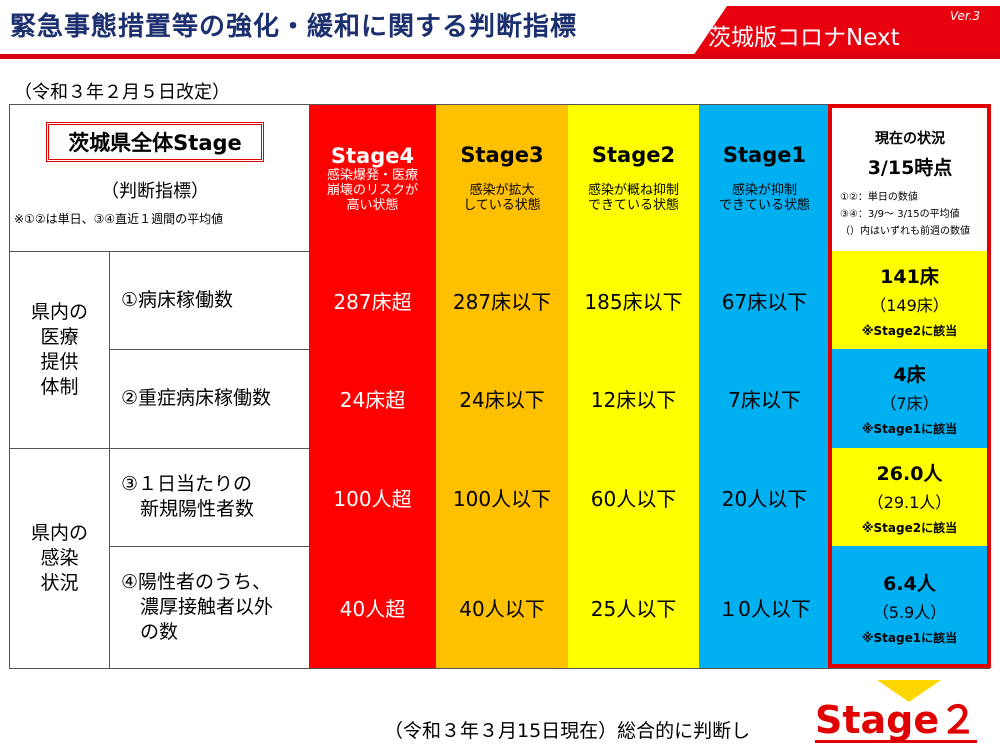 This screenshot has height=750, width=1000. I want to click on stage4-header: Stage4 感染爆発・医療 崩壊のリスクが 高い状態, so click(373, 178).